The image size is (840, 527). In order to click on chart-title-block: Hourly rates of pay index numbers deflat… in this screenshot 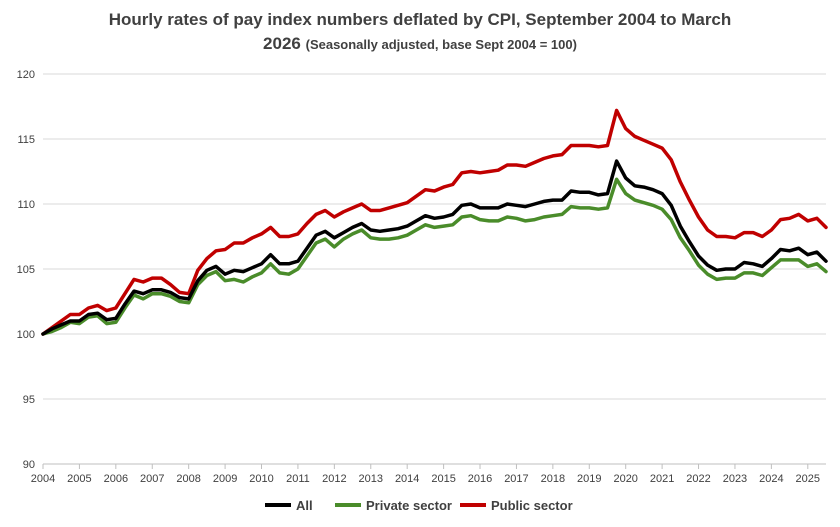, I will do `click(420, 32)`.